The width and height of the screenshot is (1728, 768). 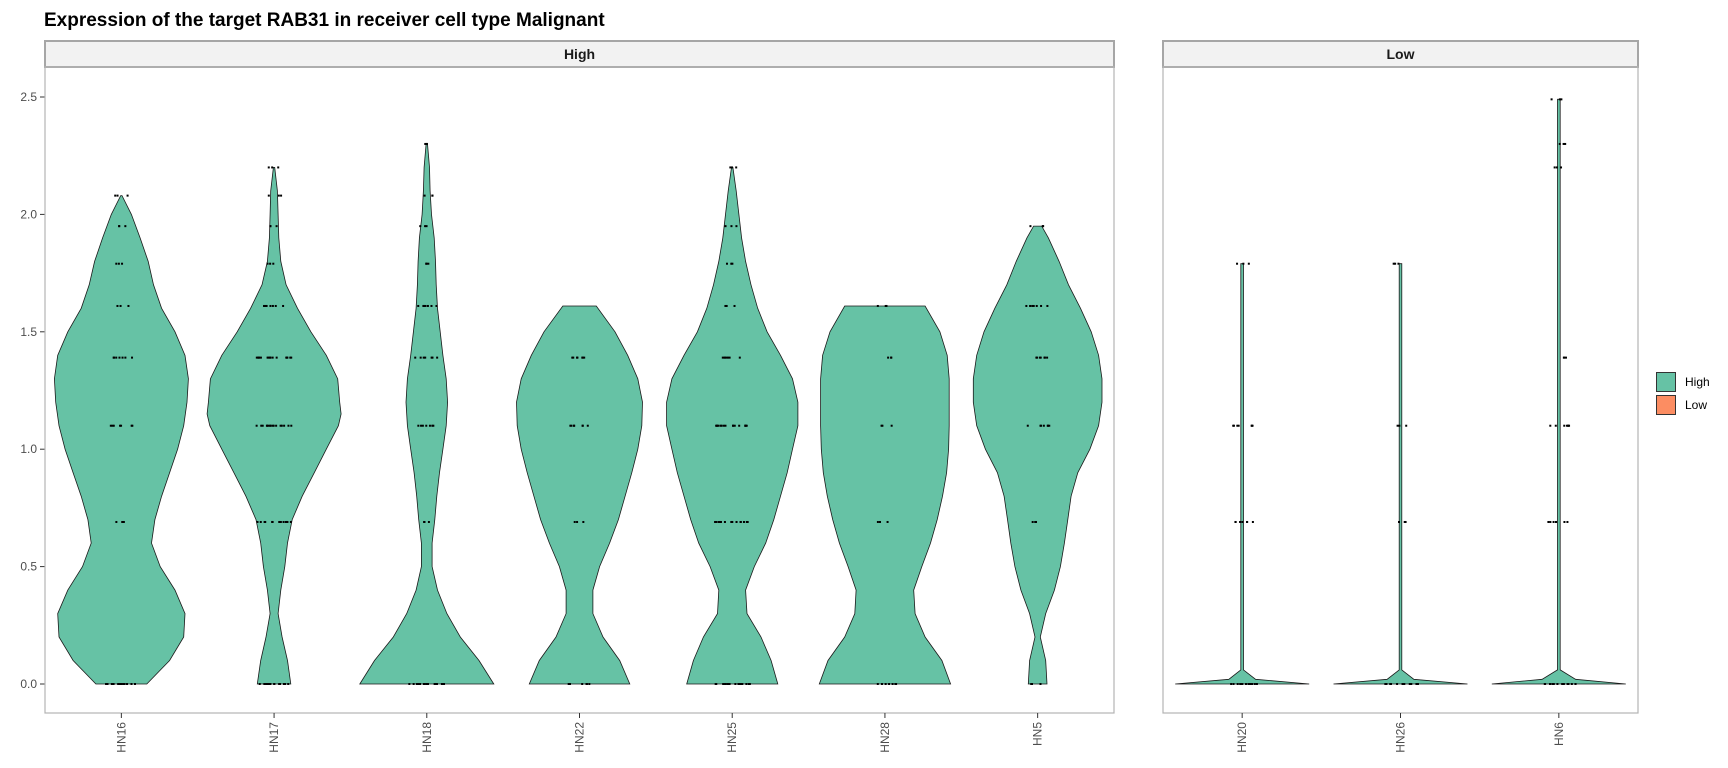 What do you see at coordinates (732, 737) in the screenshot?
I see `x-tick-label: HN25` at bounding box center [732, 737].